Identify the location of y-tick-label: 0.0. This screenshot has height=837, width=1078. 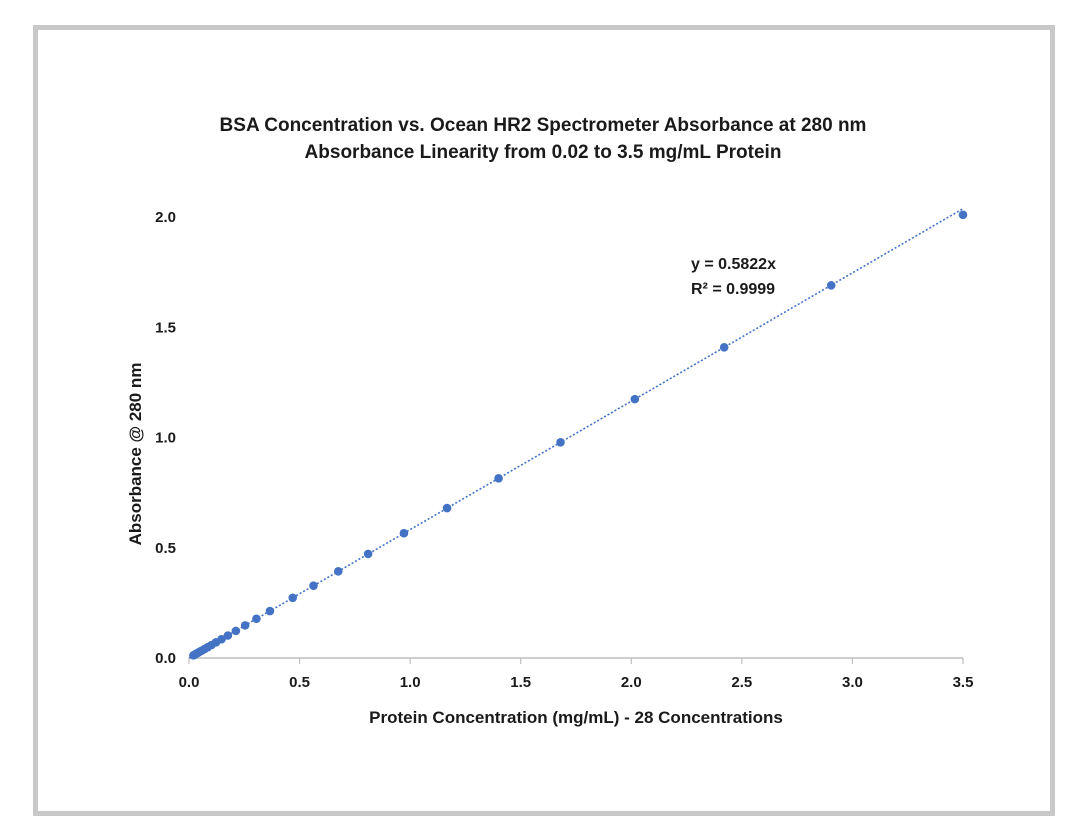
(165, 658).